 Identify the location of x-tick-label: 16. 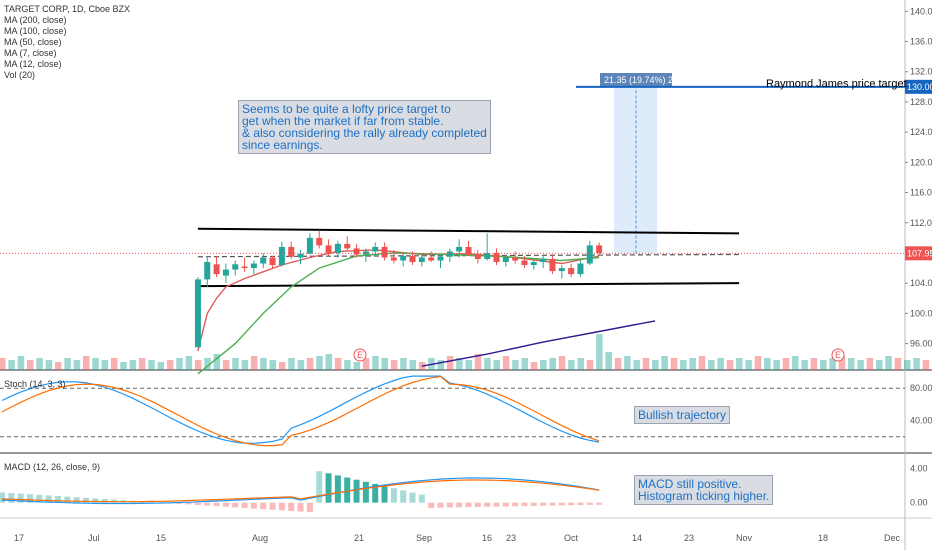
(487, 538).